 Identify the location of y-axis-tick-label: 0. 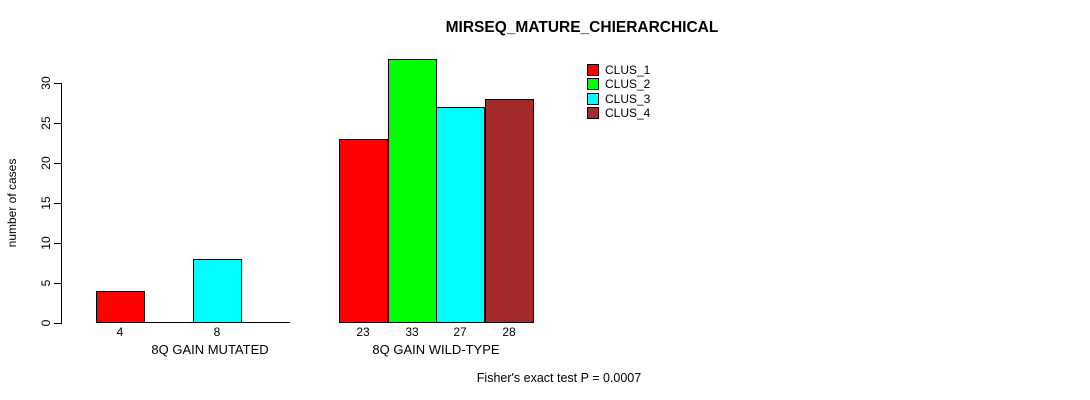
(46, 323).